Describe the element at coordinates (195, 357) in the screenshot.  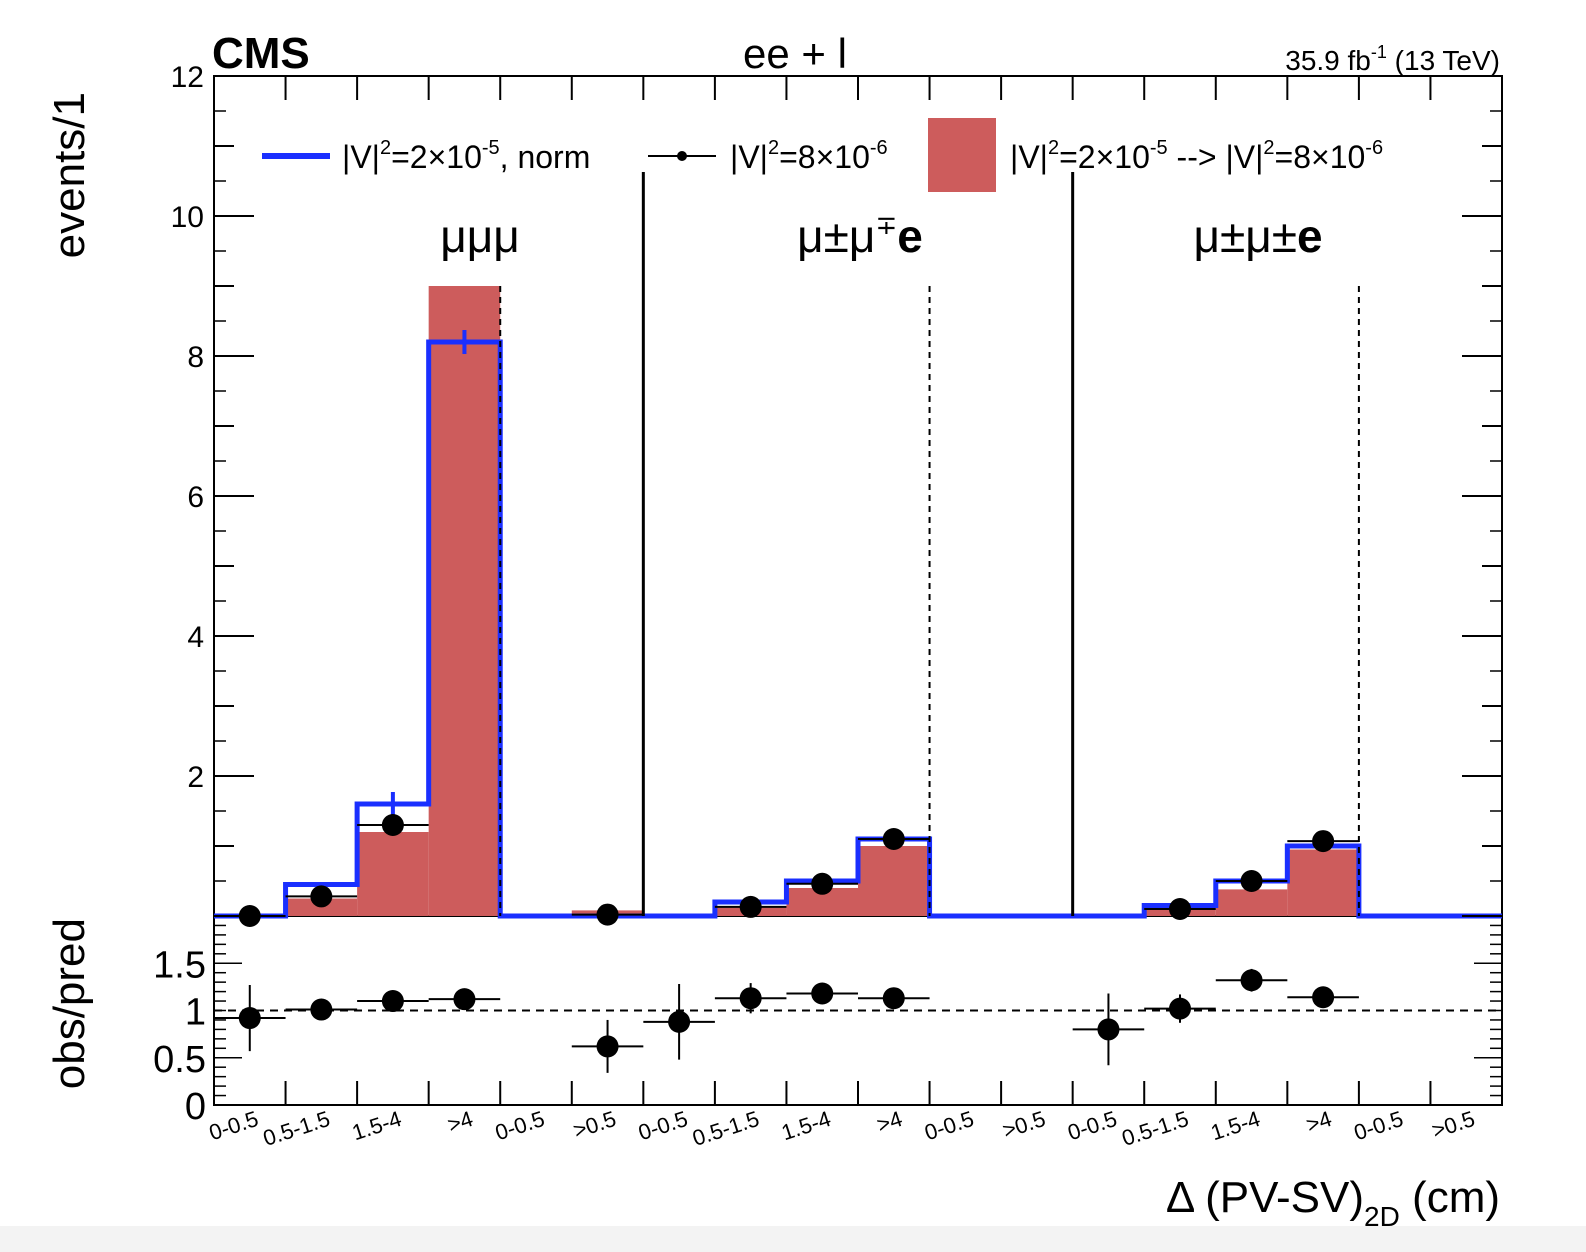
I see `y-tick-label: 8` at that location.